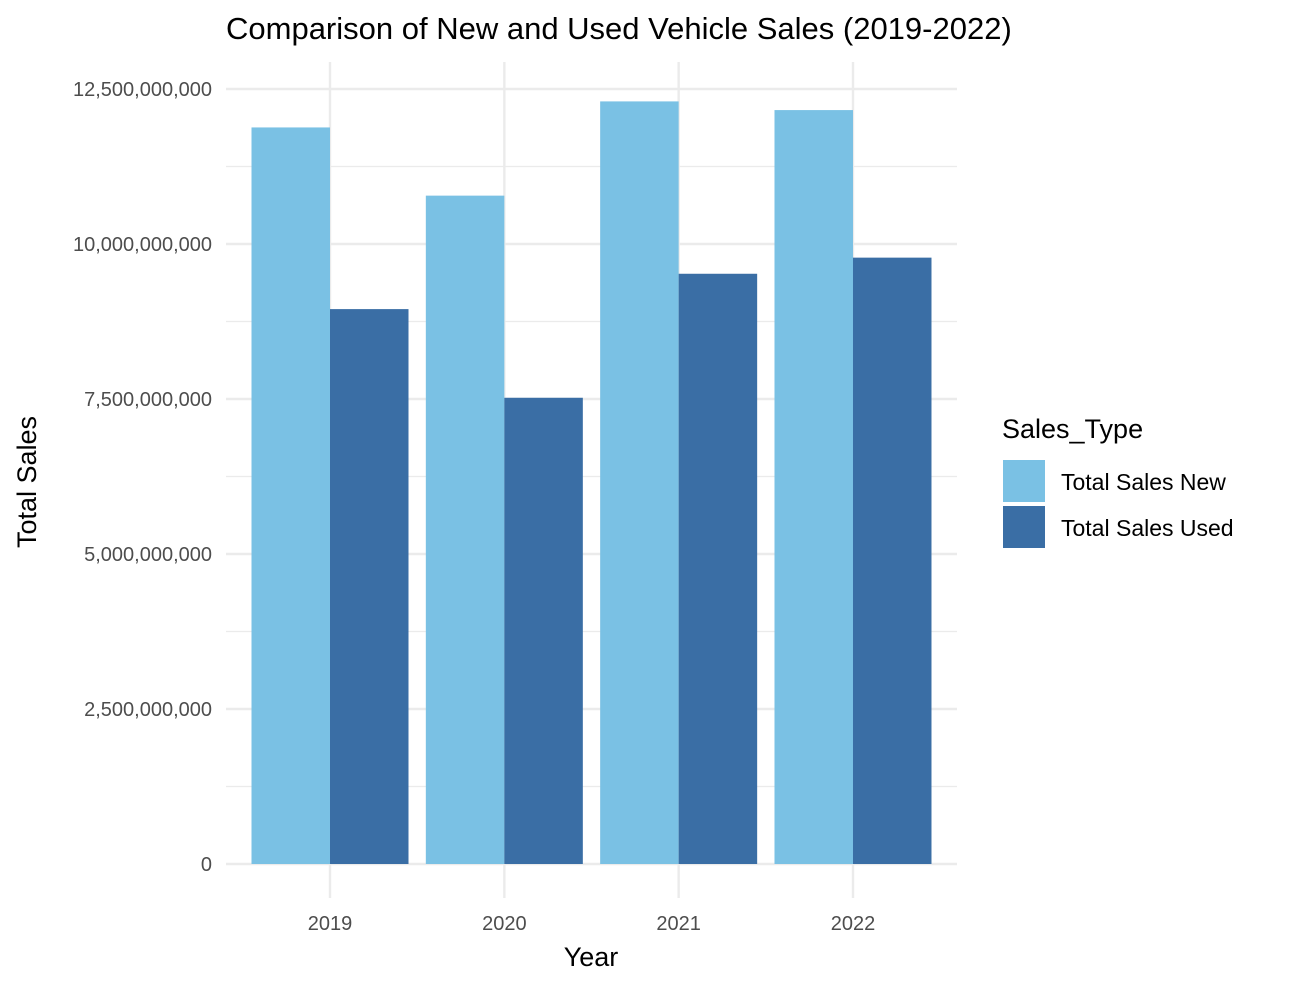 This screenshot has width=1294, height=986. I want to click on y-tick-label: 7,500,000,000, so click(148, 400).